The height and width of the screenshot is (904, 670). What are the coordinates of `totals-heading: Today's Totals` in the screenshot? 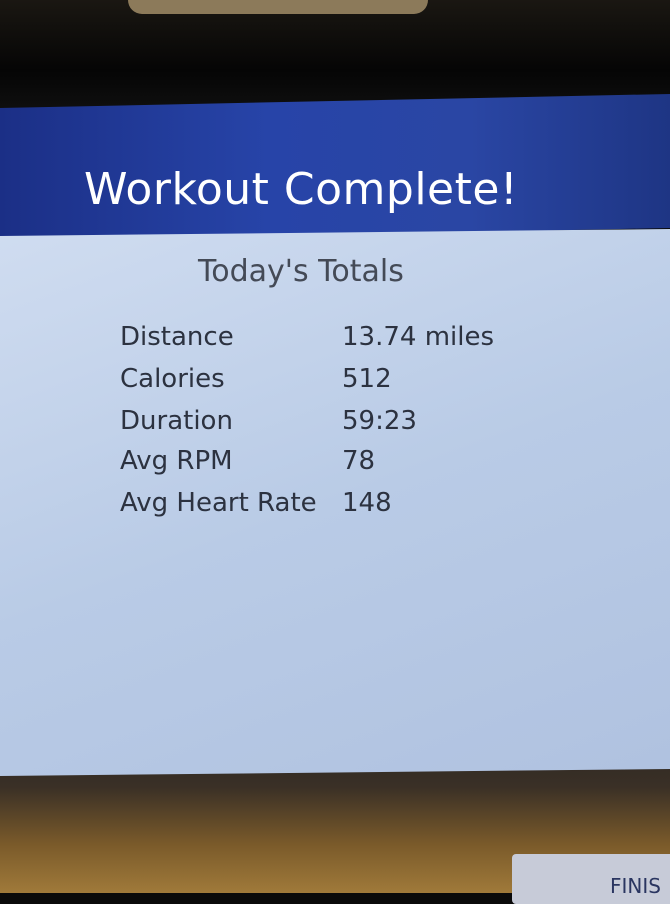 It's located at (301, 271).